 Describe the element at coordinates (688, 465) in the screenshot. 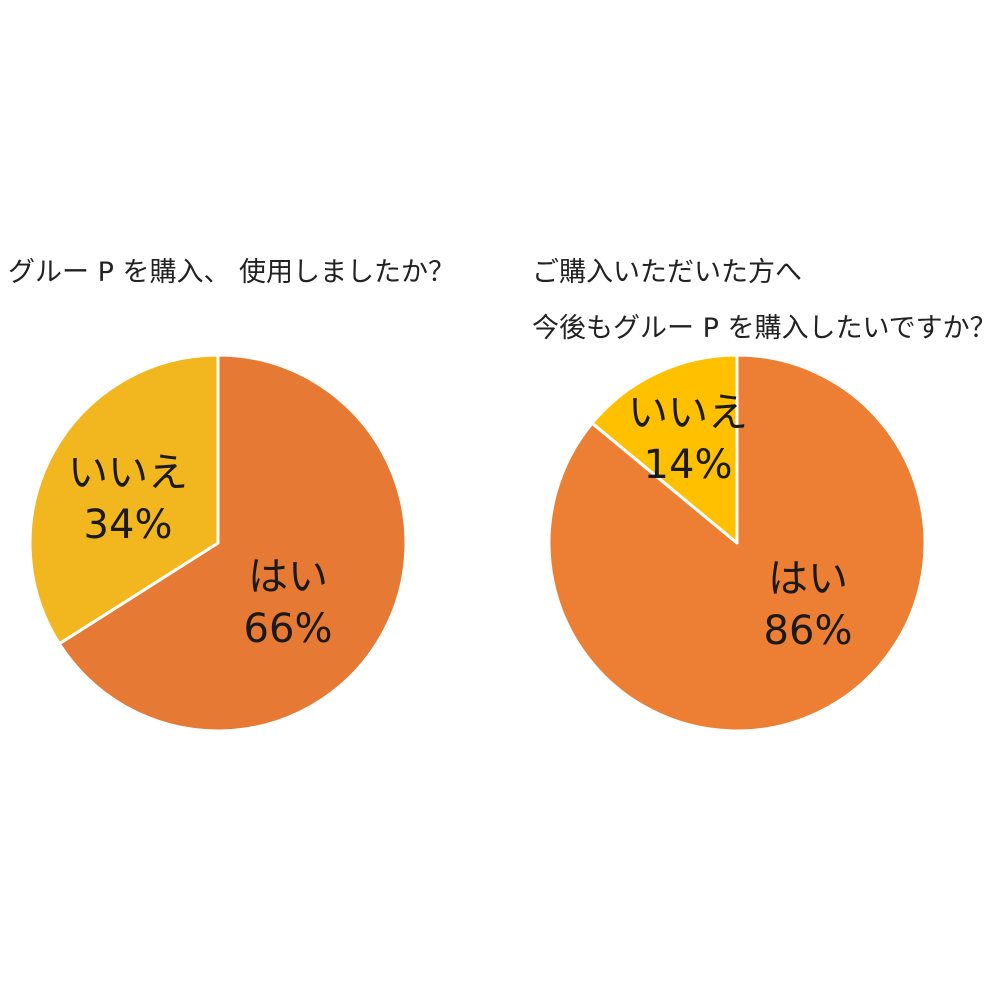

I see `pie-2-value-no: 14%` at that location.